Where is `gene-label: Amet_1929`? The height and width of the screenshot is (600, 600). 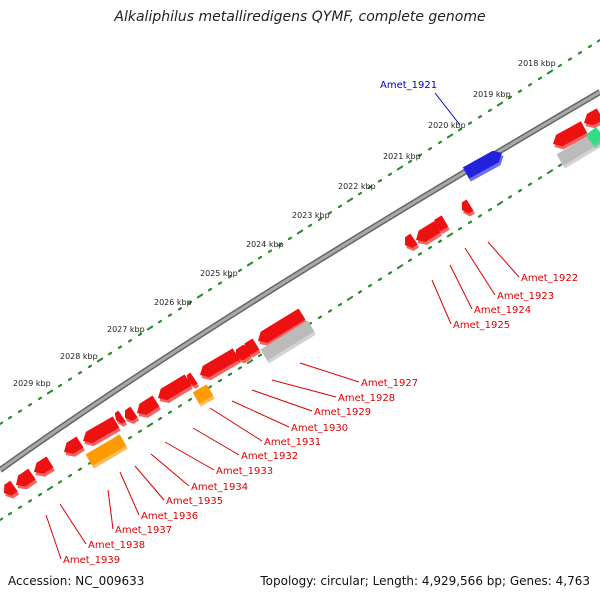 gene-label: Amet_1929 is located at coordinates (342, 412).